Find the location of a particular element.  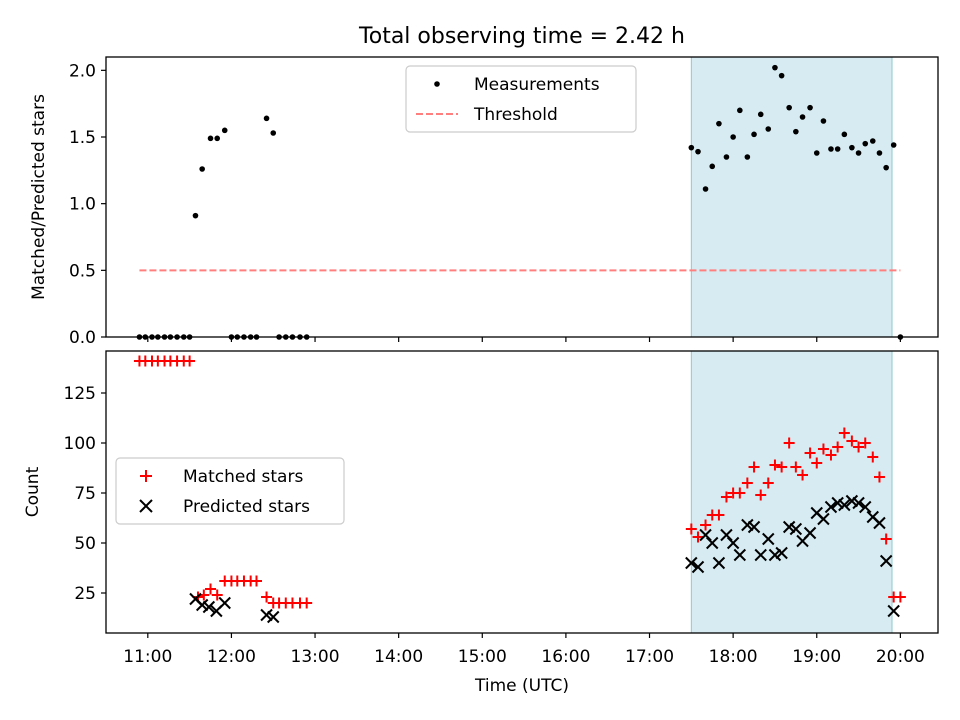

top-y-axis-label: Matched/Predicted stars is located at coordinates (39, 197).